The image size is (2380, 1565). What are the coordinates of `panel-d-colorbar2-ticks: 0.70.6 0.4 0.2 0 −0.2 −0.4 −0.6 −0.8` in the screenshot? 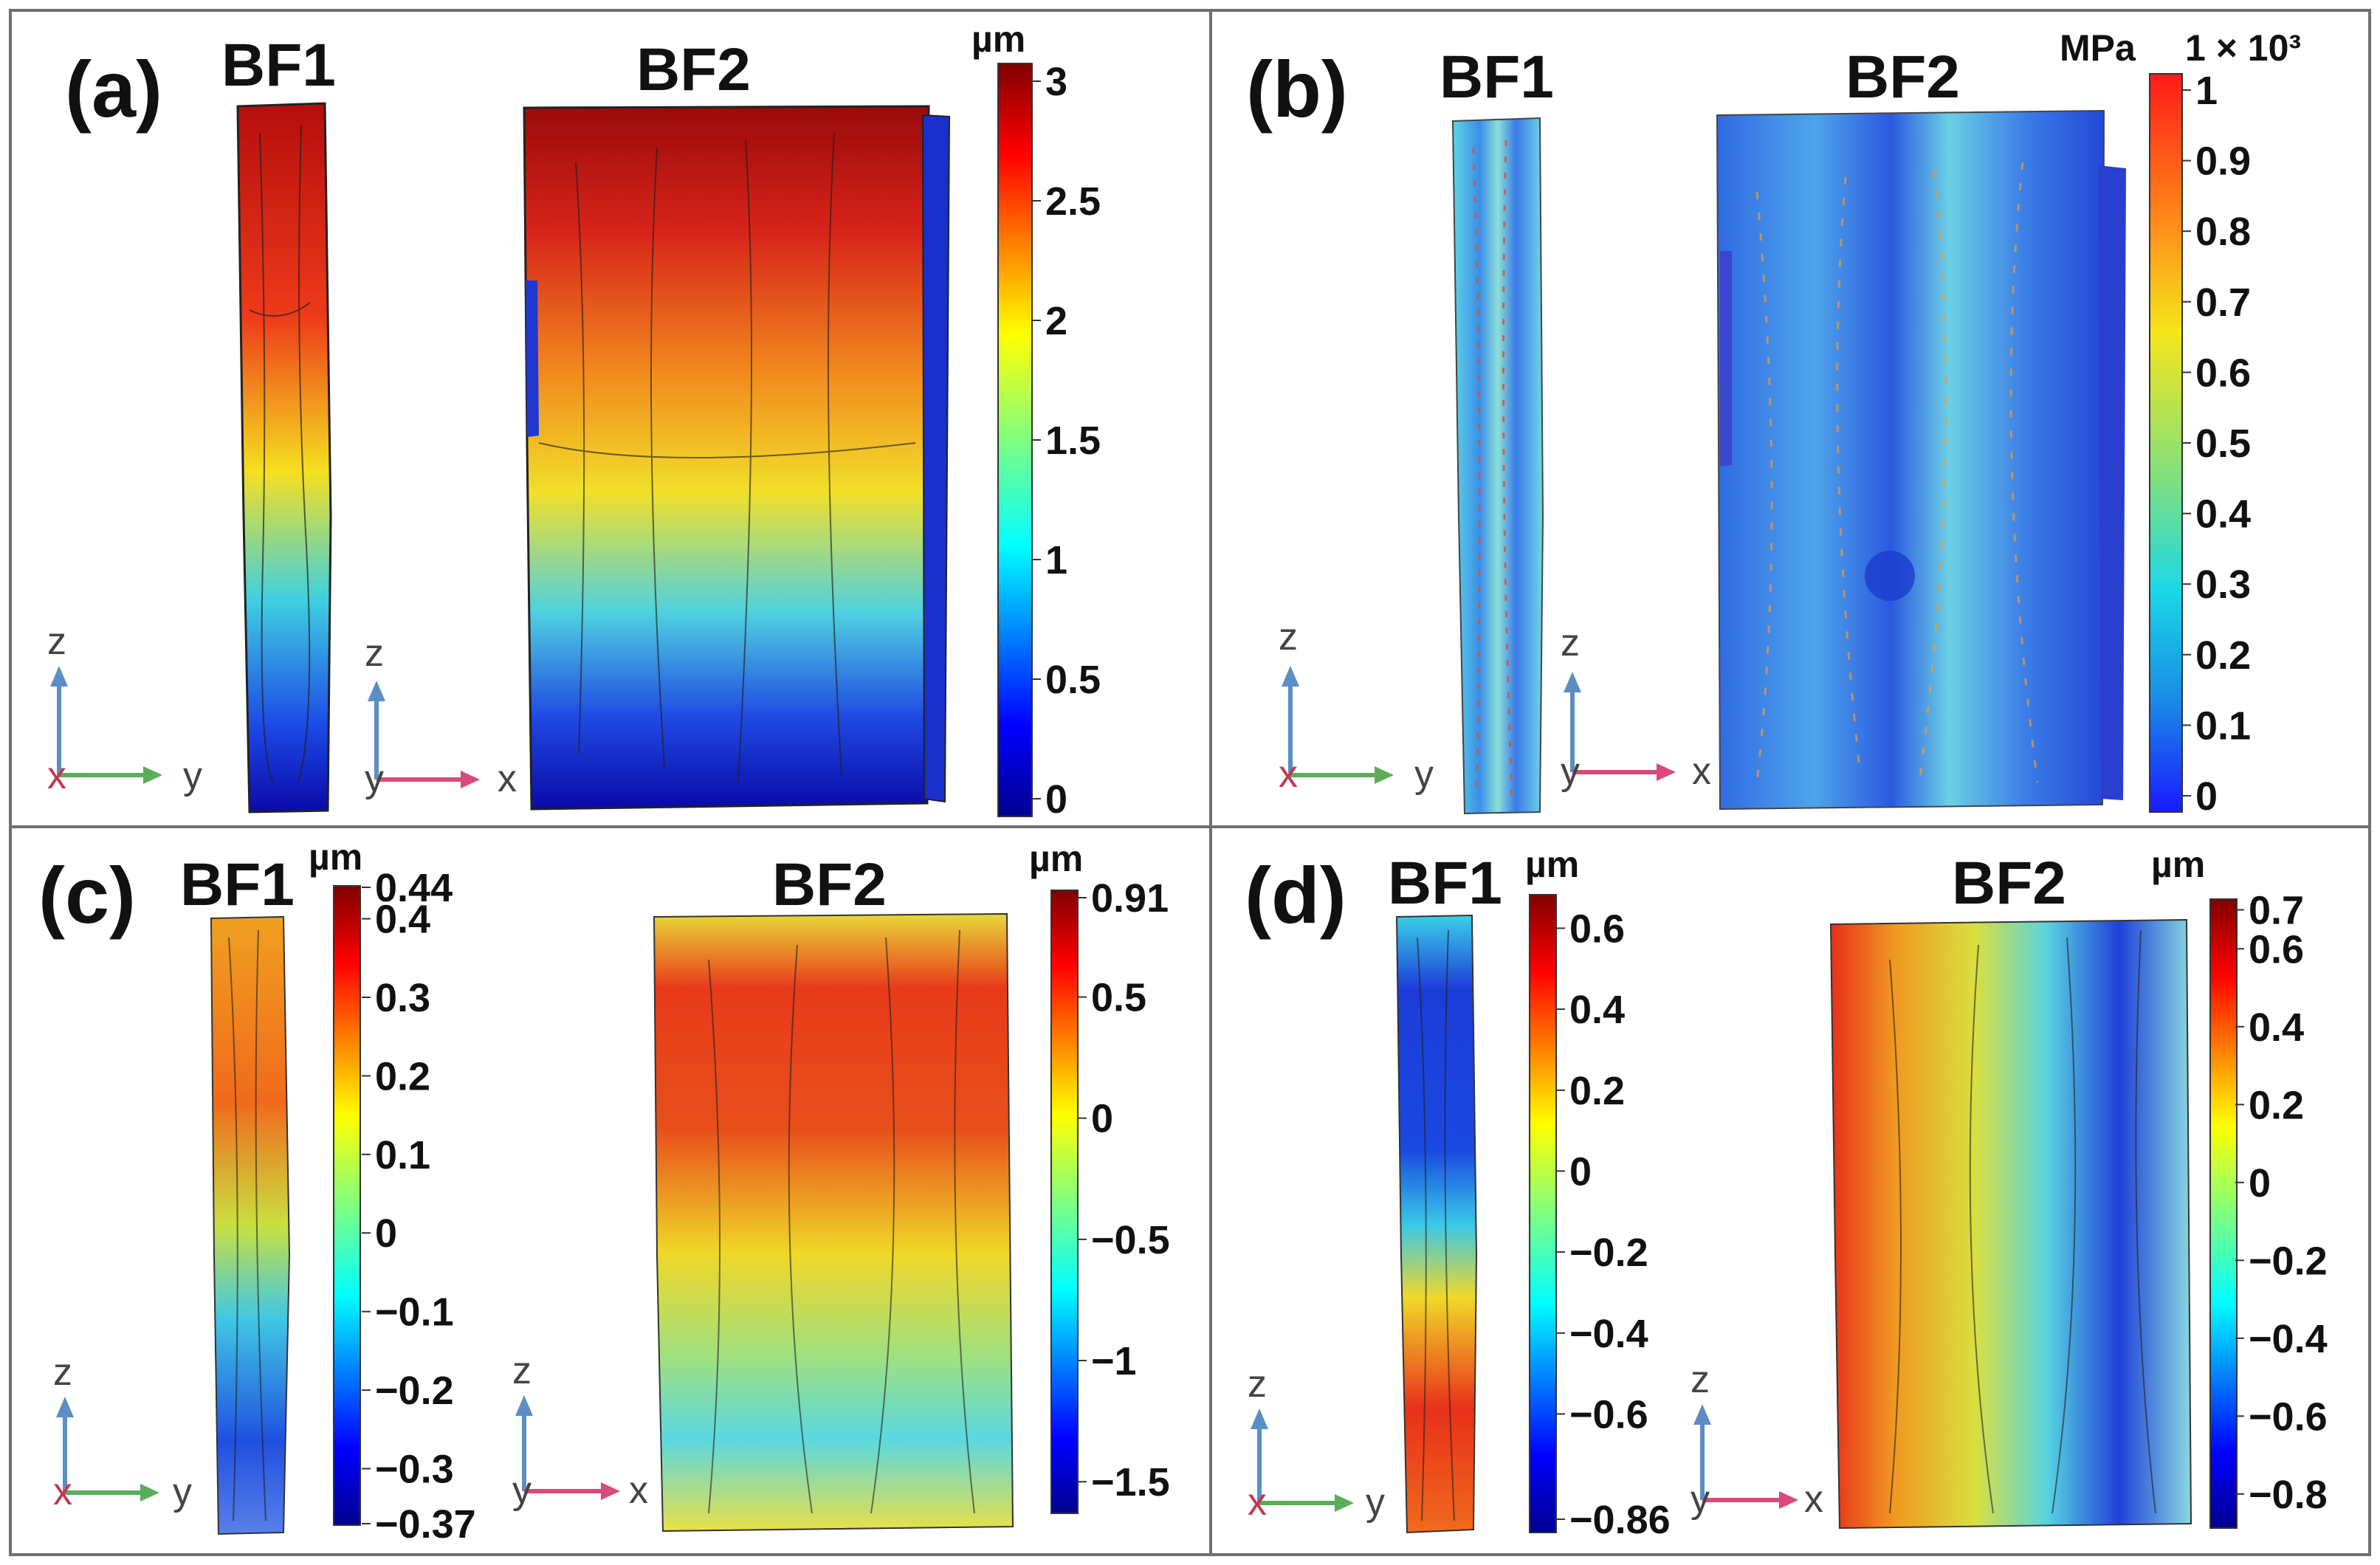 It's located at (2281, 1203).